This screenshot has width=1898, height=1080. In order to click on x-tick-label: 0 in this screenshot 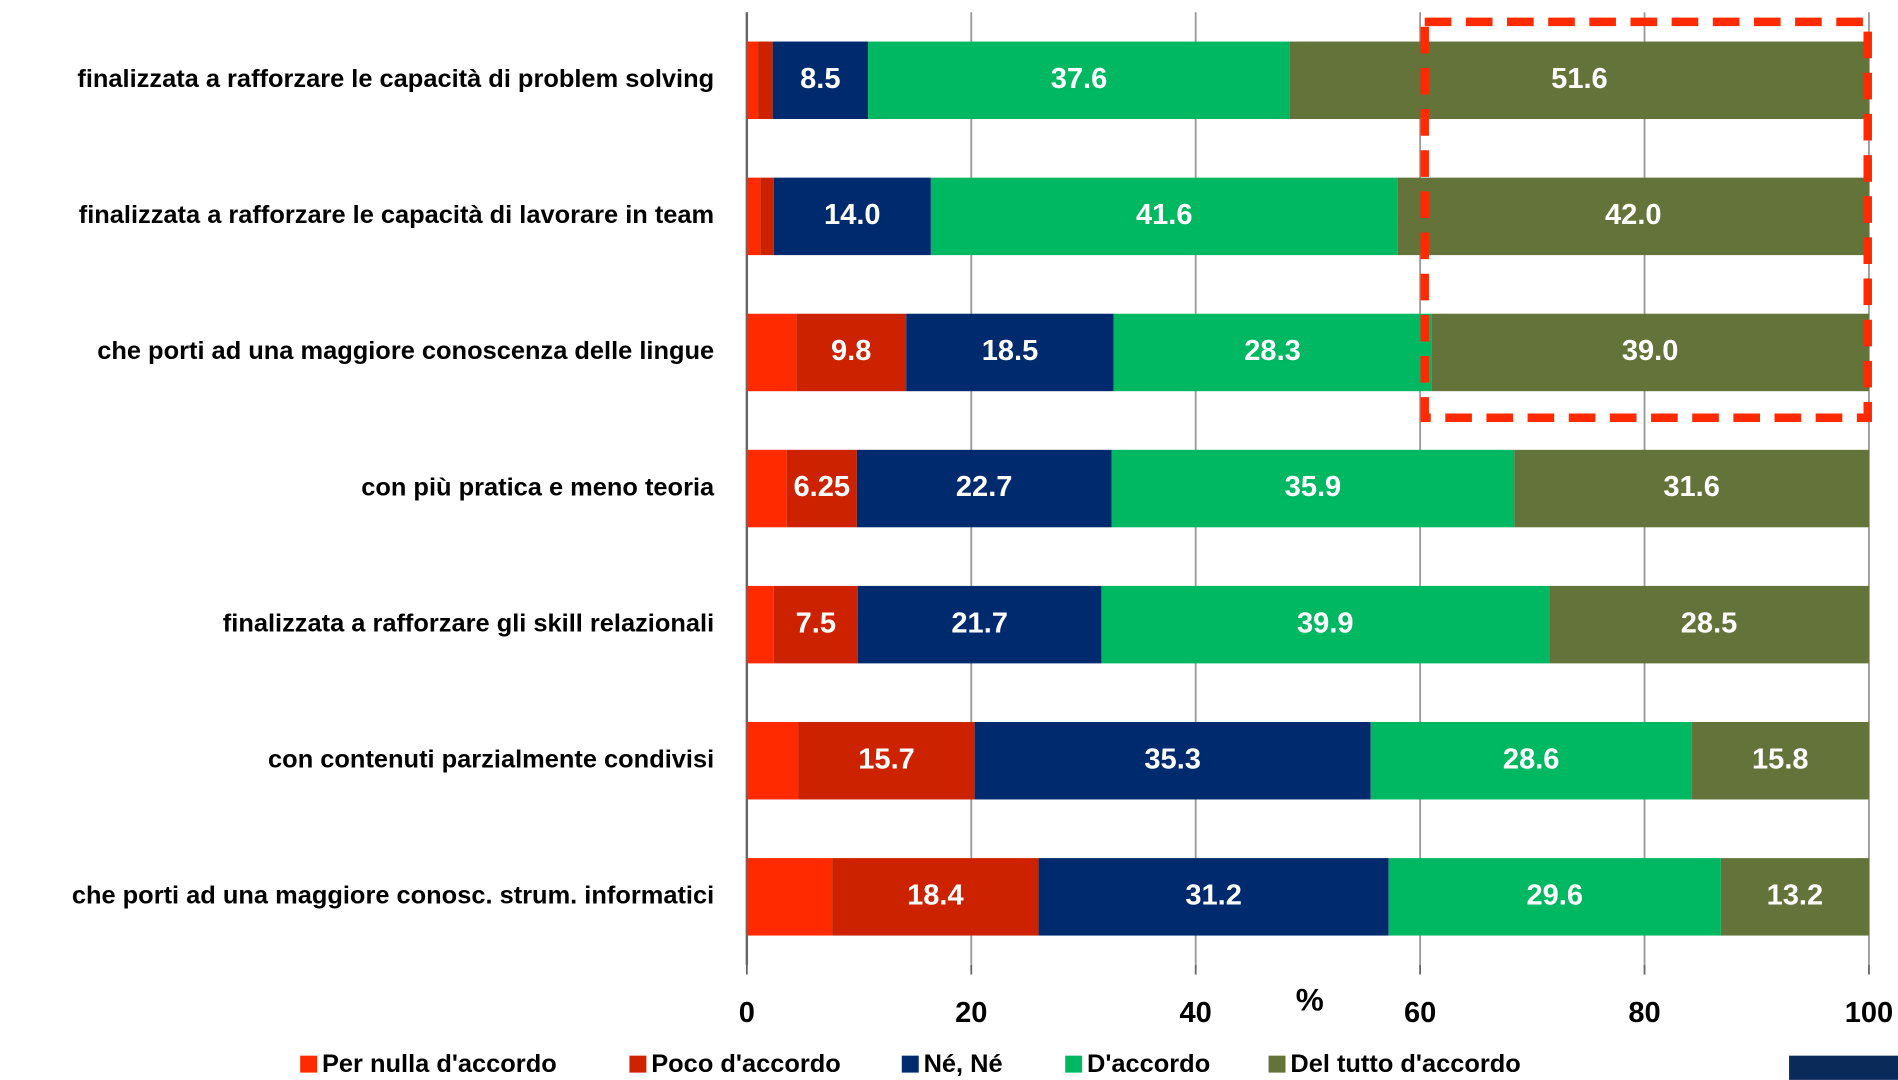, I will do `click(747, 1013)`.